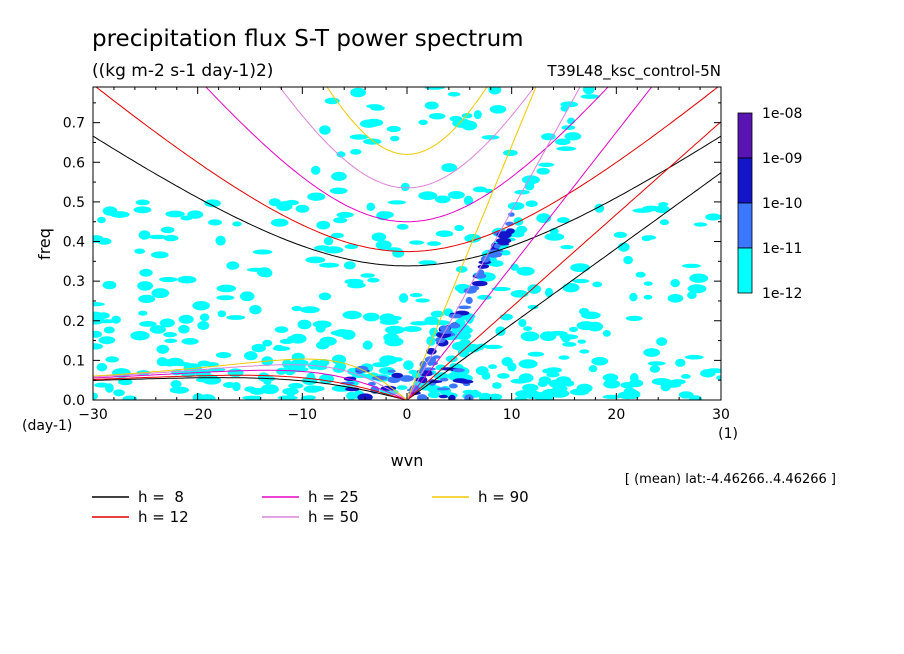  What do you see at coordinates (730, 479) in the screenshot?
I see `footnote: [ (mean) lat:-4.46266..4.46266 ]` at bounding box center [730, 479].